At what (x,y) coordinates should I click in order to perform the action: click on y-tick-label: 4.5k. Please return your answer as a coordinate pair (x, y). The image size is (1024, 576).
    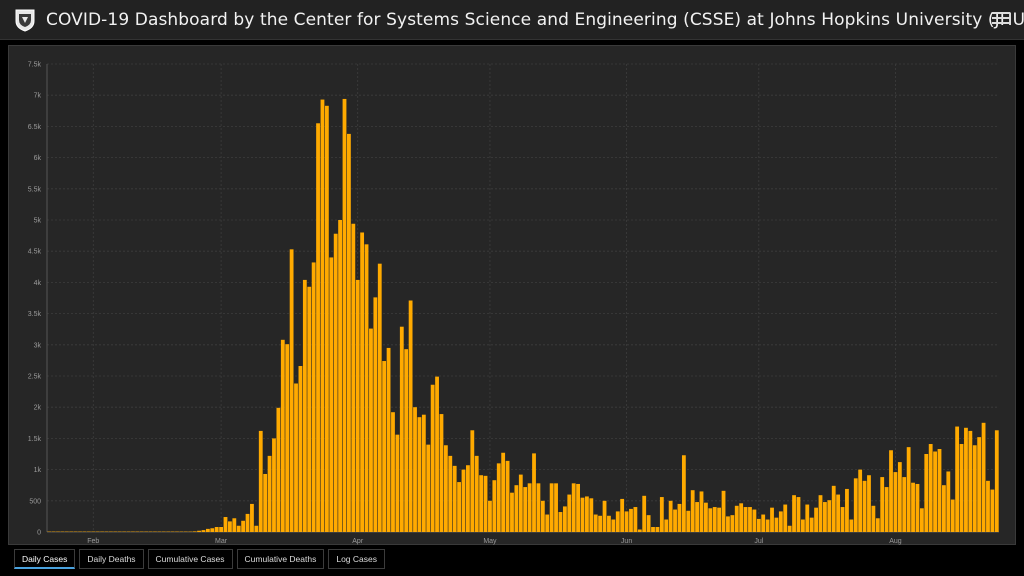
    Looking at the image, I should click on (35, 252).